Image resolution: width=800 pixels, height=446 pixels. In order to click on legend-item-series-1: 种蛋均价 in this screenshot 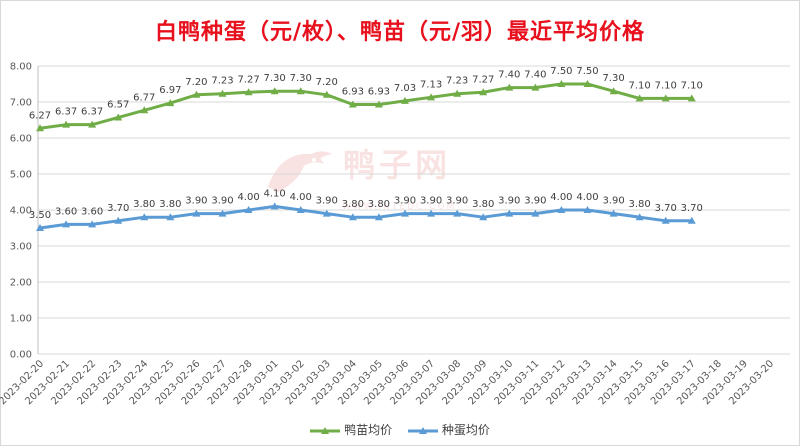, I will do `click(448, 429)`.